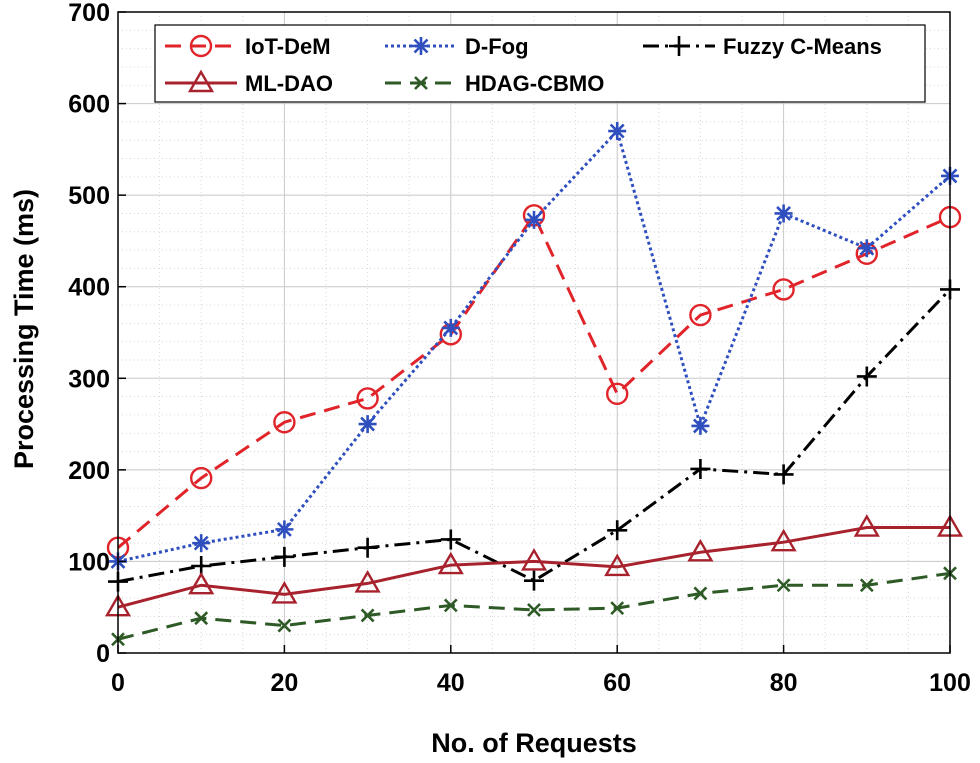 The width and height of the screenshot is (980, 763). I want to click on legend-entry: ML-DAO, so click(249, 82).